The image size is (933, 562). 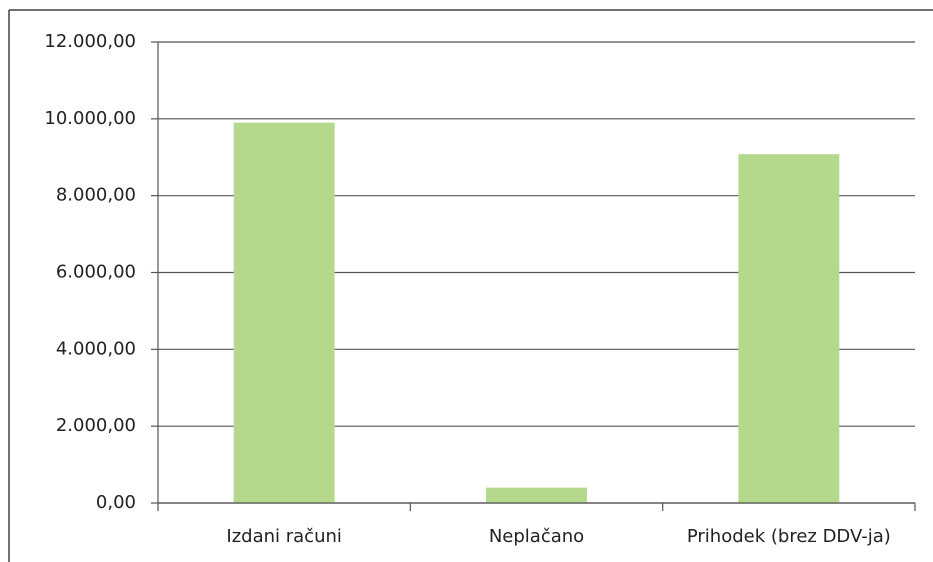 I want to click on y-tick-label: 10.000,00, so click(x=90, y=118).